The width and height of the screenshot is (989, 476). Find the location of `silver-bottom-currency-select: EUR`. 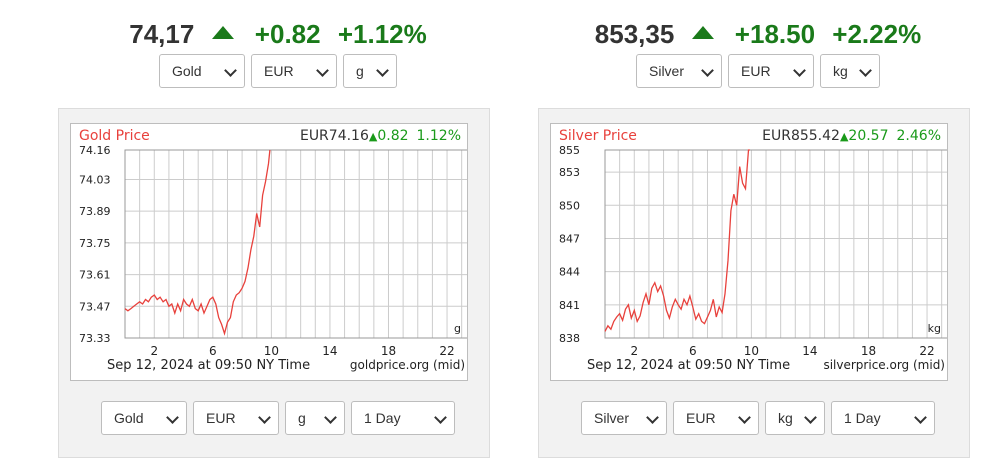

silver-bottom-currency-select: EUR is located at coordinates (716, 418).